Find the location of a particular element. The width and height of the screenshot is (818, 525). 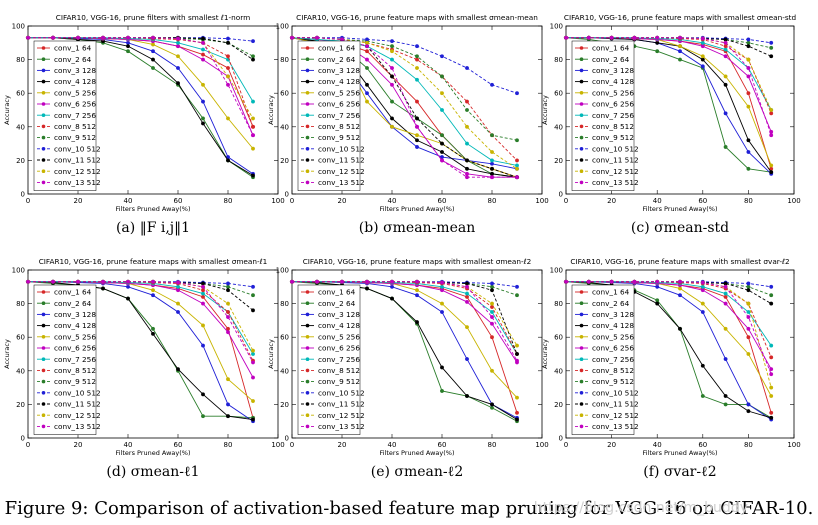

x-tick-label: 0 is located at coordinates (292, 201).